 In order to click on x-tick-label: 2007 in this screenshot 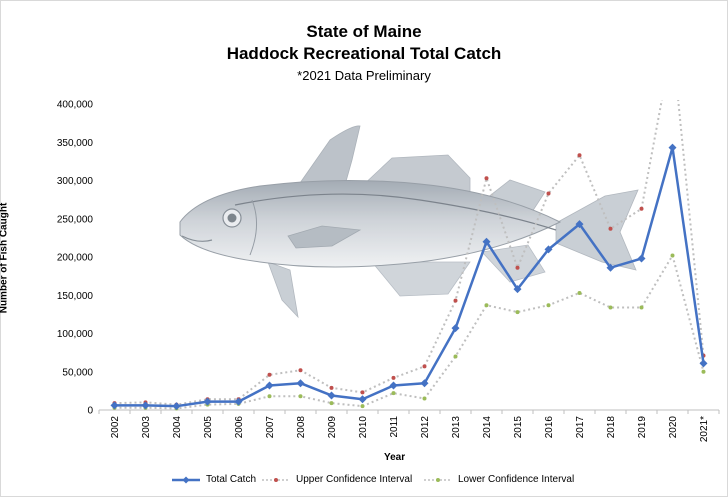, I will do `click(270, 427)`.